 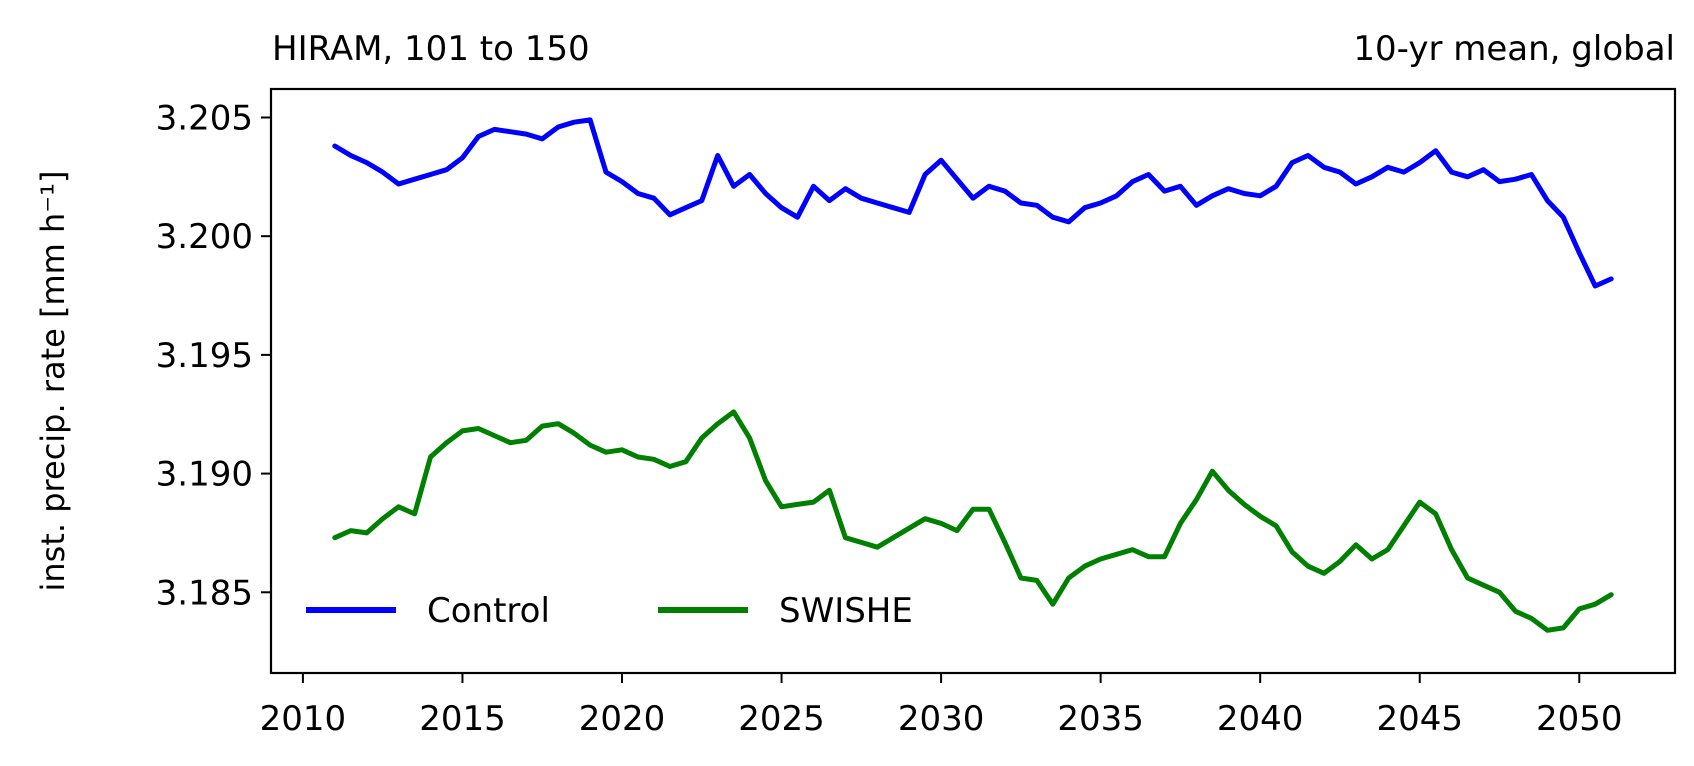 What do you see at coordinates (204, 356) in the screenshot?
I see `y-tick-label: 3.195` at bounding box center [204, 356].